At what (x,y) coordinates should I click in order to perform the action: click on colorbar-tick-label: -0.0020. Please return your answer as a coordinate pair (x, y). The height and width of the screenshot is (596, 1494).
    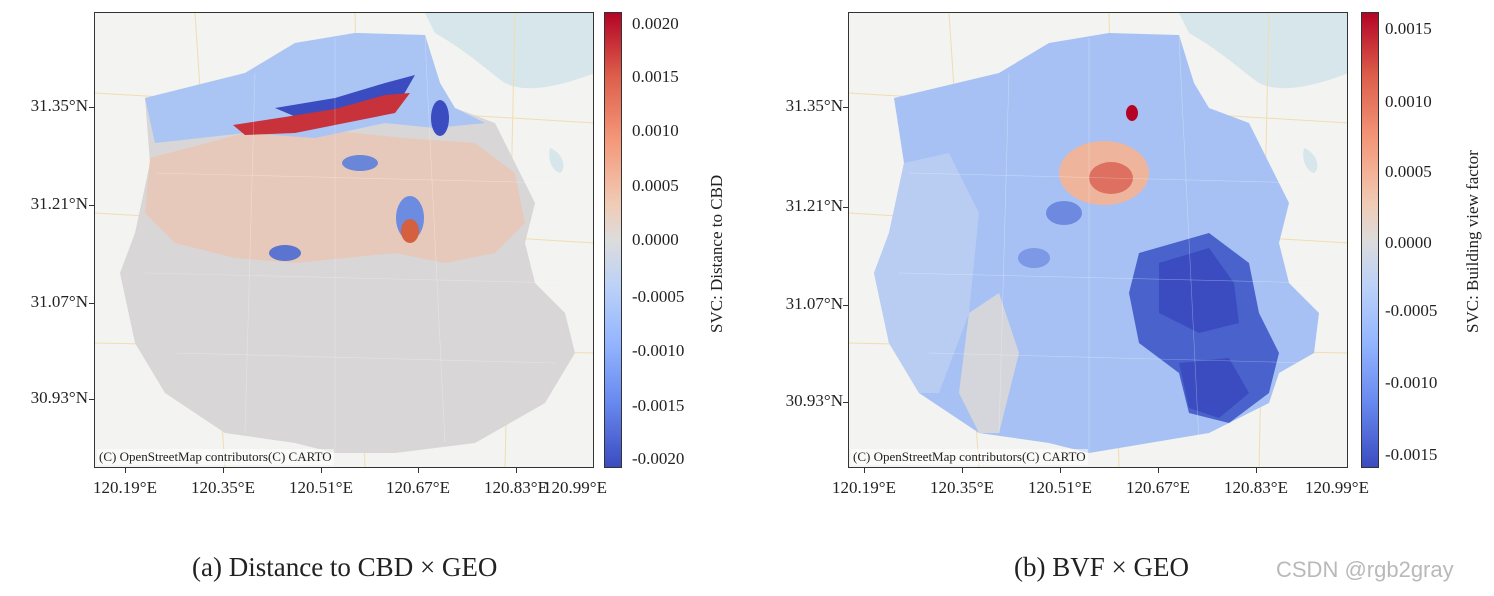
    Looking at the image, I should click on (658, 458).